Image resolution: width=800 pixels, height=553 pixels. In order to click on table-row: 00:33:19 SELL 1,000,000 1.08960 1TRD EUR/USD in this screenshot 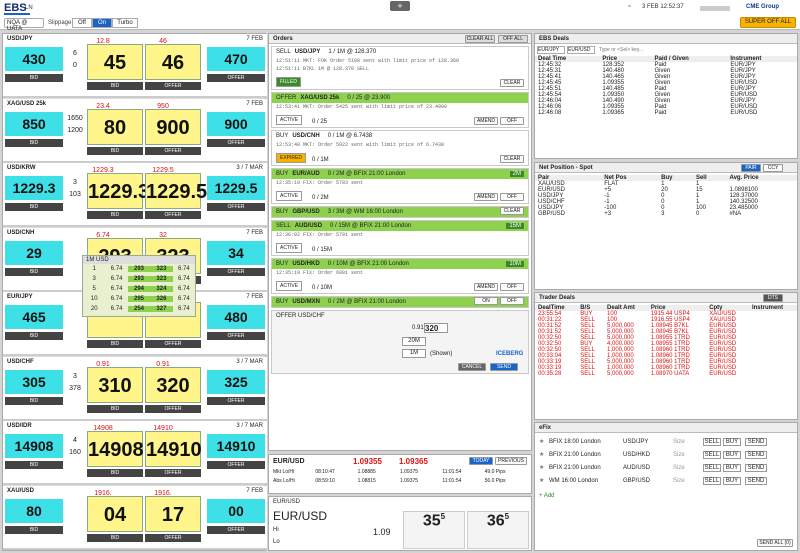, I will do `click(666, 368)`.